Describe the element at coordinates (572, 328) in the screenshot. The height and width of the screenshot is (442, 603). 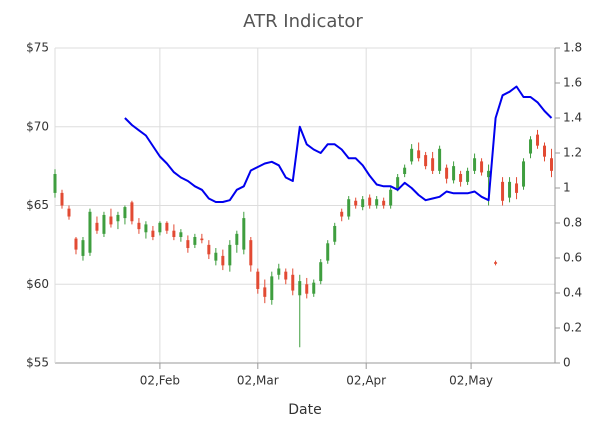
I see `y2-tick-label: 0.2` at that location.